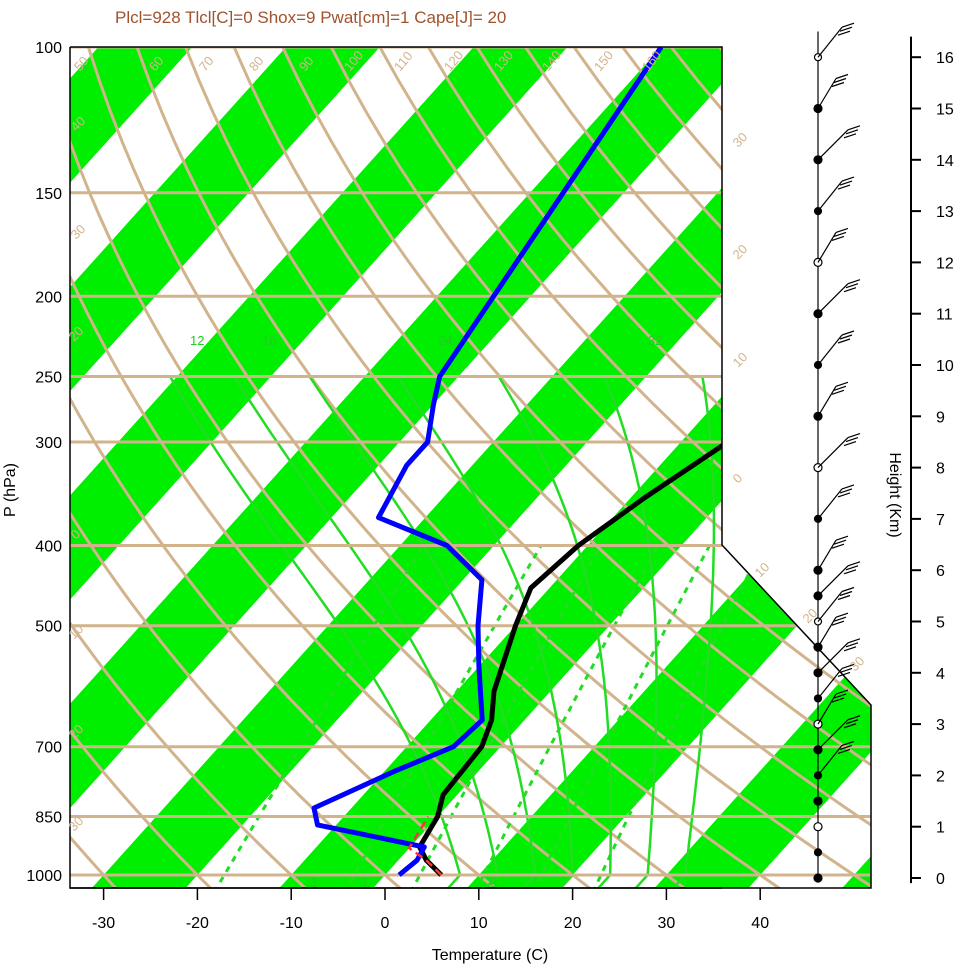 This screenshot has height=965, width=961. Describe the element at coordinates (940, 417) in the screenshot. I see `height-tick-label: 9` at that location.